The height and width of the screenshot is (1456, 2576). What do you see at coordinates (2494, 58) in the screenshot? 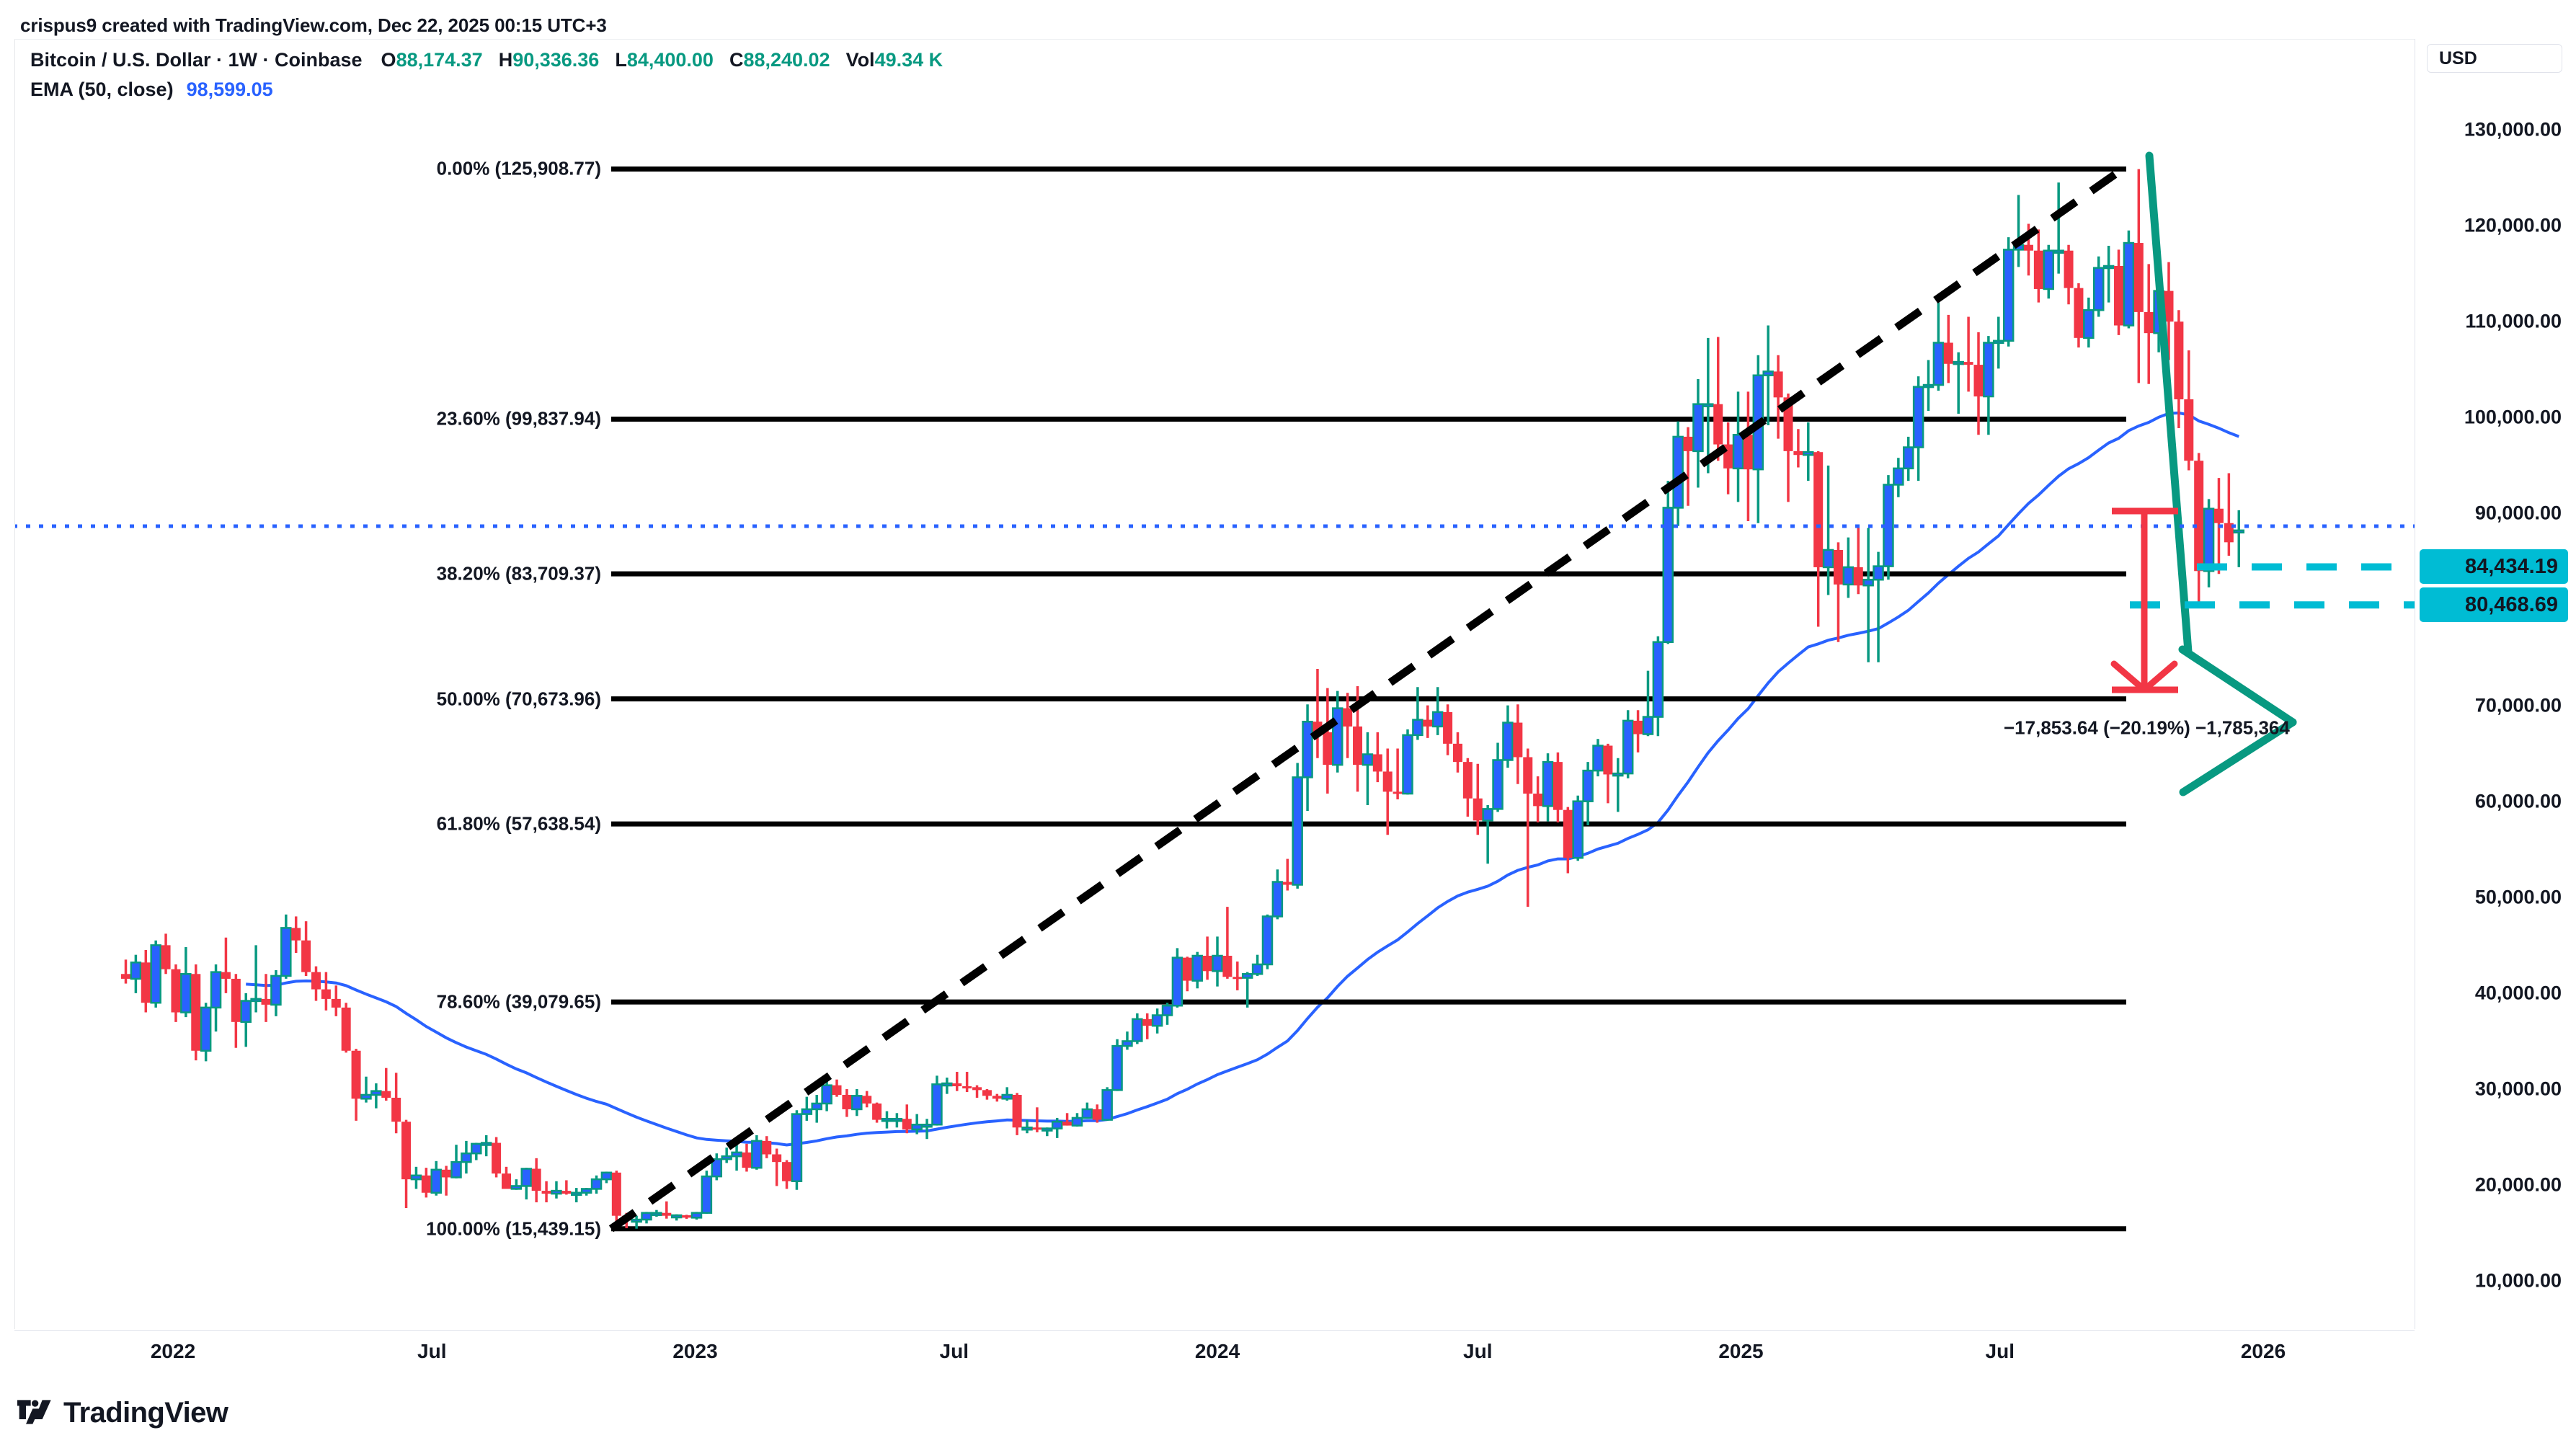
I see `currency-chip: USD` at bounding box center [2494, 58].